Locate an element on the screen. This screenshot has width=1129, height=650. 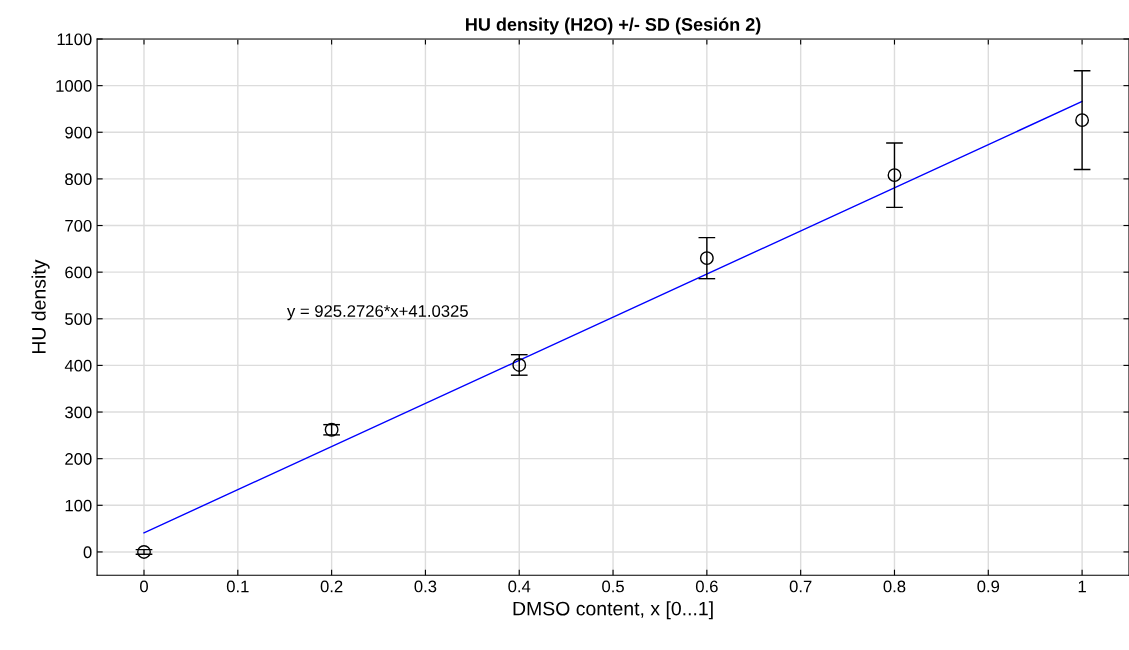
x-tick-label: 0.8 is located at coordinates (894, 586).